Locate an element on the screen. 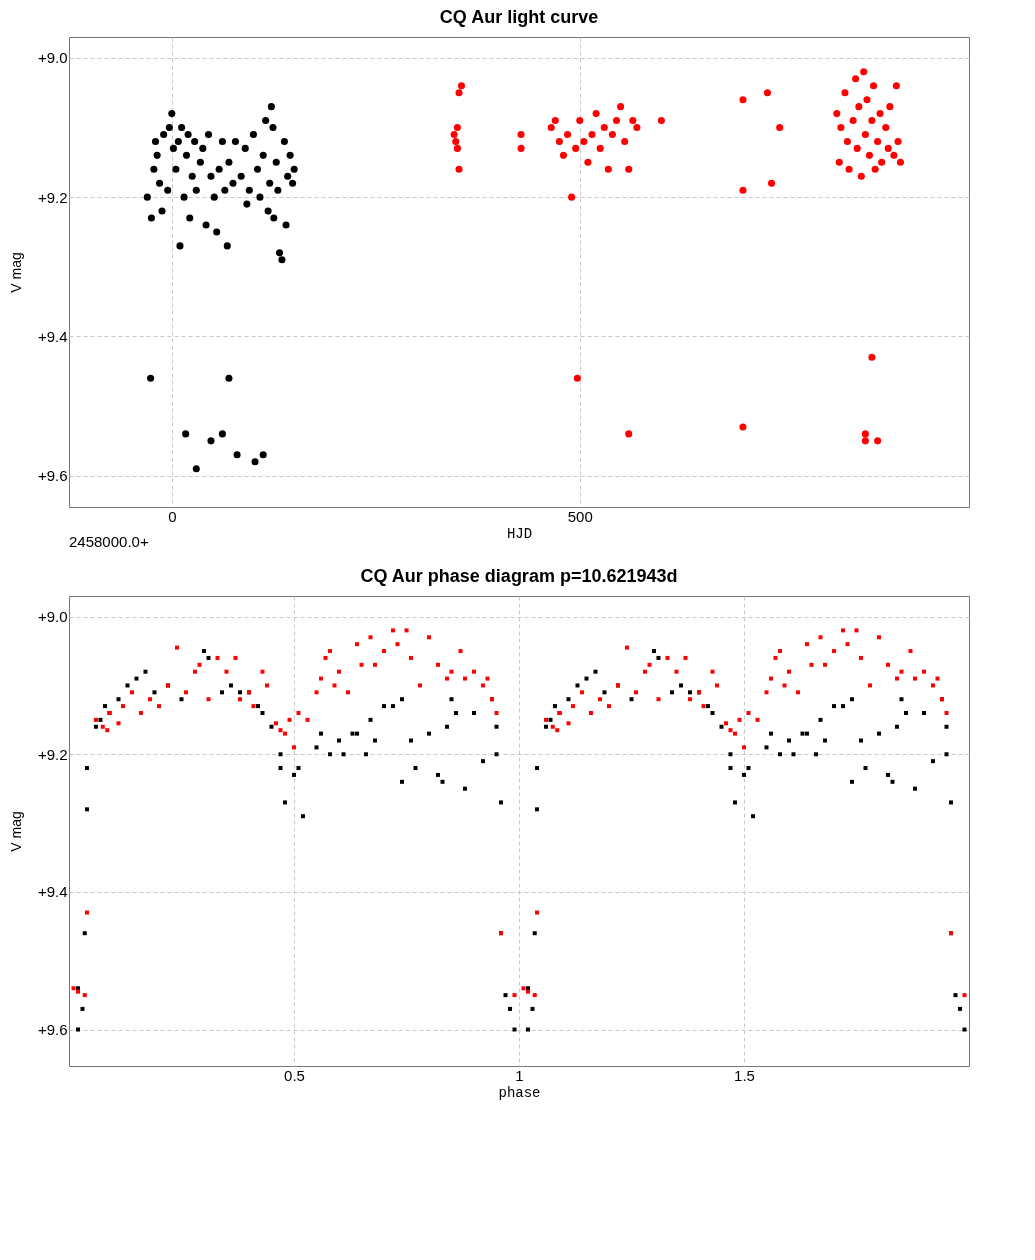  chart-title: CQ Aur light curve is located at coordinates (519, 17).